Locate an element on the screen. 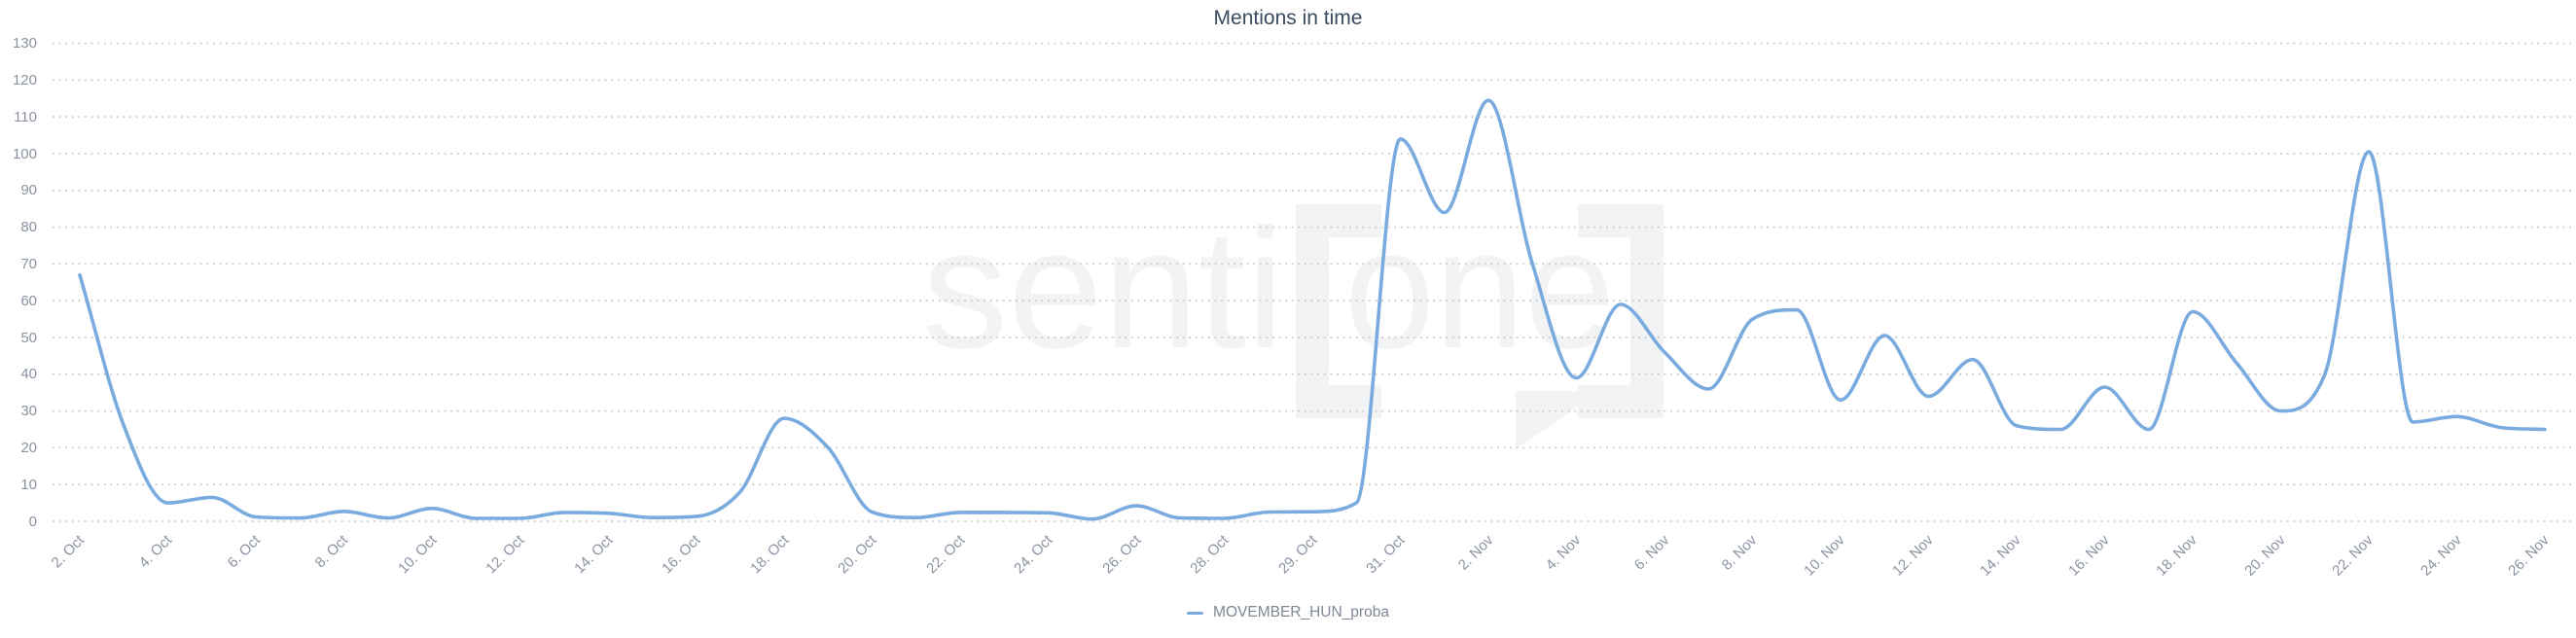 The width and height of the screenshot is (2576, 638). watermark-bracket-left-icon is located at coordinates (1338, 311).